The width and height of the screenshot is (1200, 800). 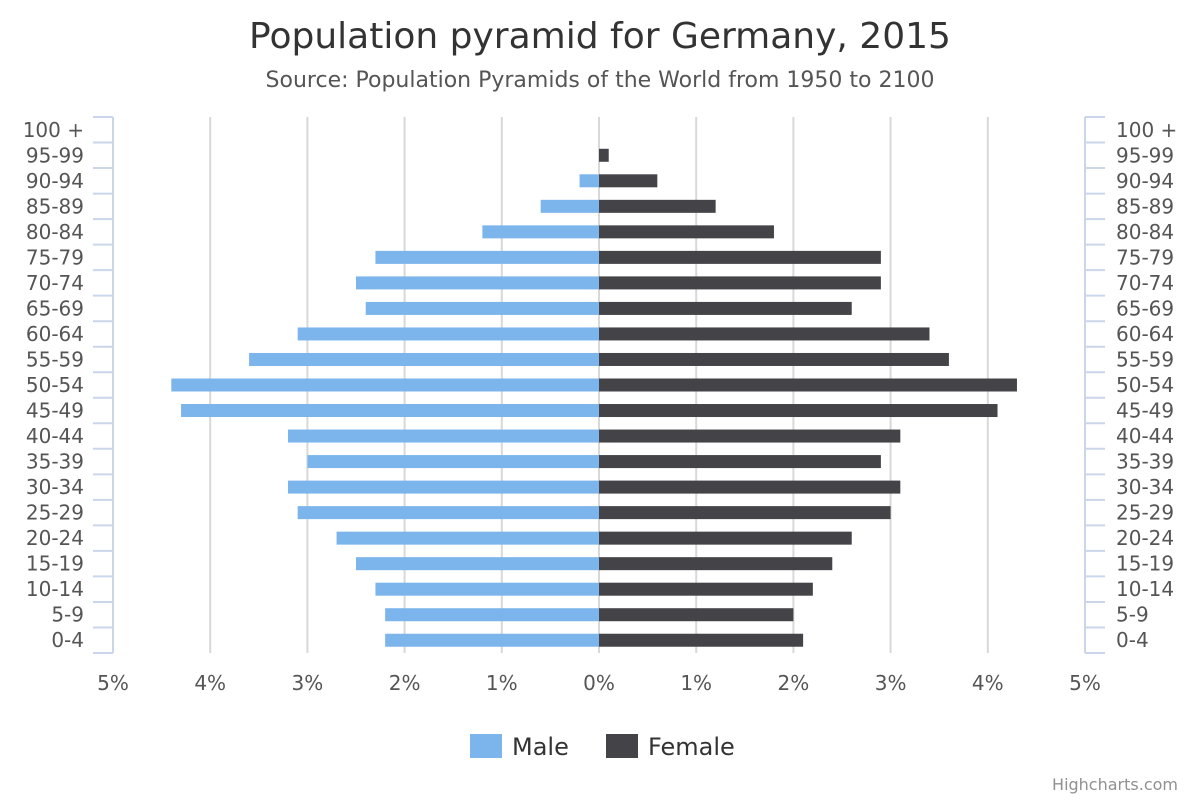 What do you see at coordinates (1145, 155) in the screenshot?
I see `y-tick-label-right: 95-99` at bounding box center [1145, 155].